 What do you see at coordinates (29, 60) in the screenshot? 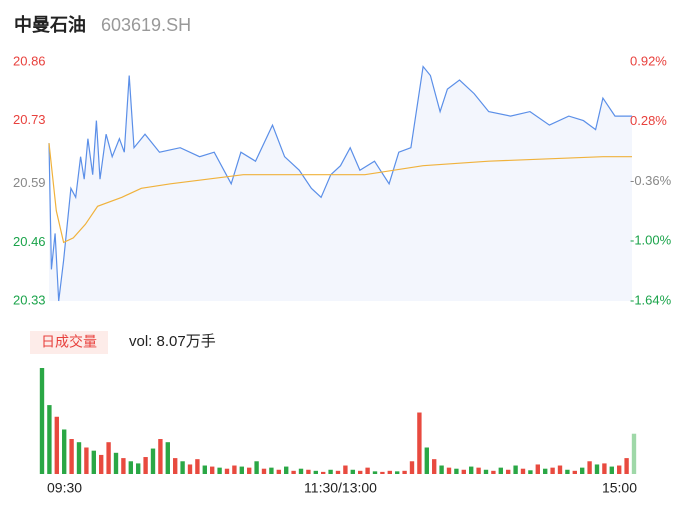
I see `y-tick-label: 20.86` at bounding box center [29, 60].